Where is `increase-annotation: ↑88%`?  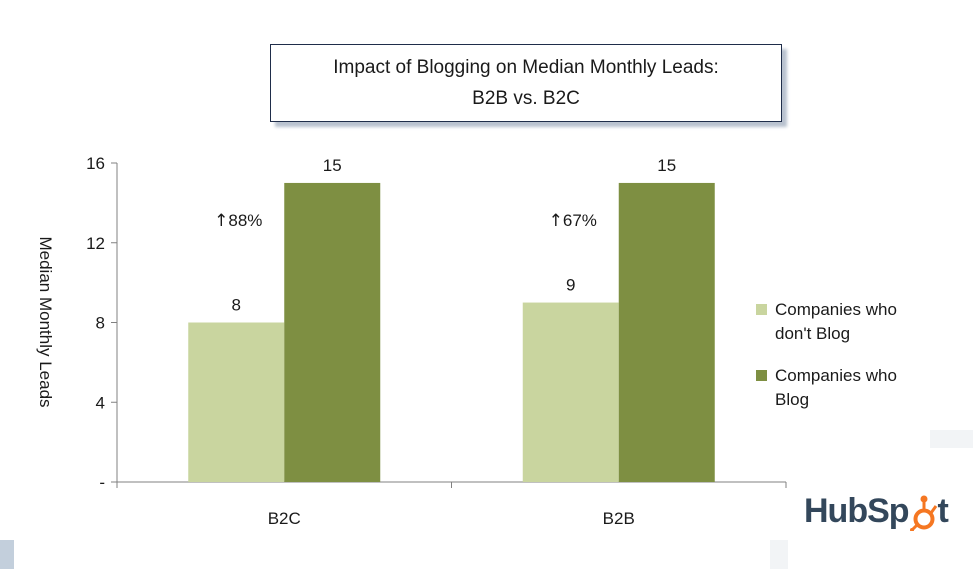 increase-annotation: ↑88% is located at coordinates (238, 221).